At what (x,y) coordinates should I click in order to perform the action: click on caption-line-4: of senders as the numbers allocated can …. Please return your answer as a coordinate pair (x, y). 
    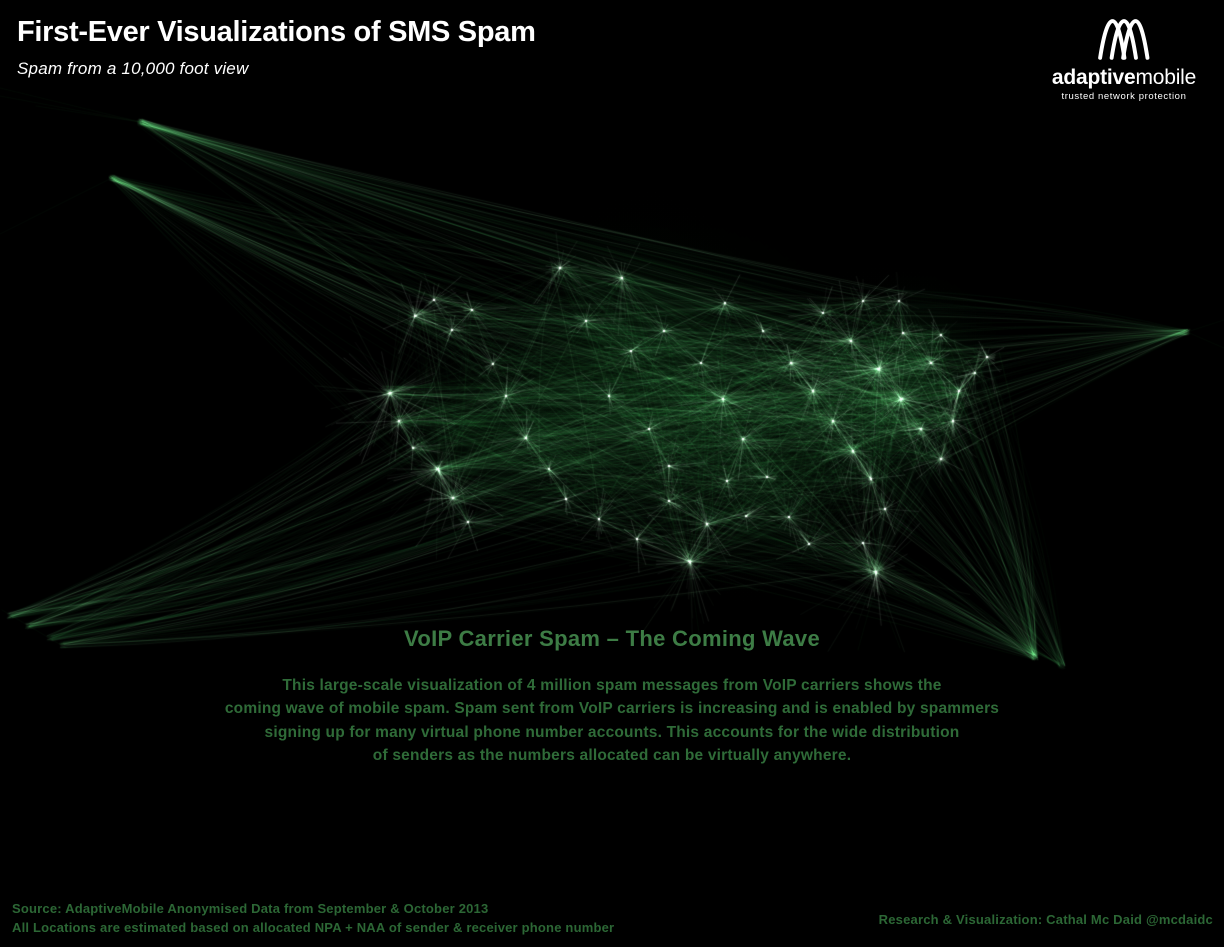
    Looking at the image, I should click on (612, 756).